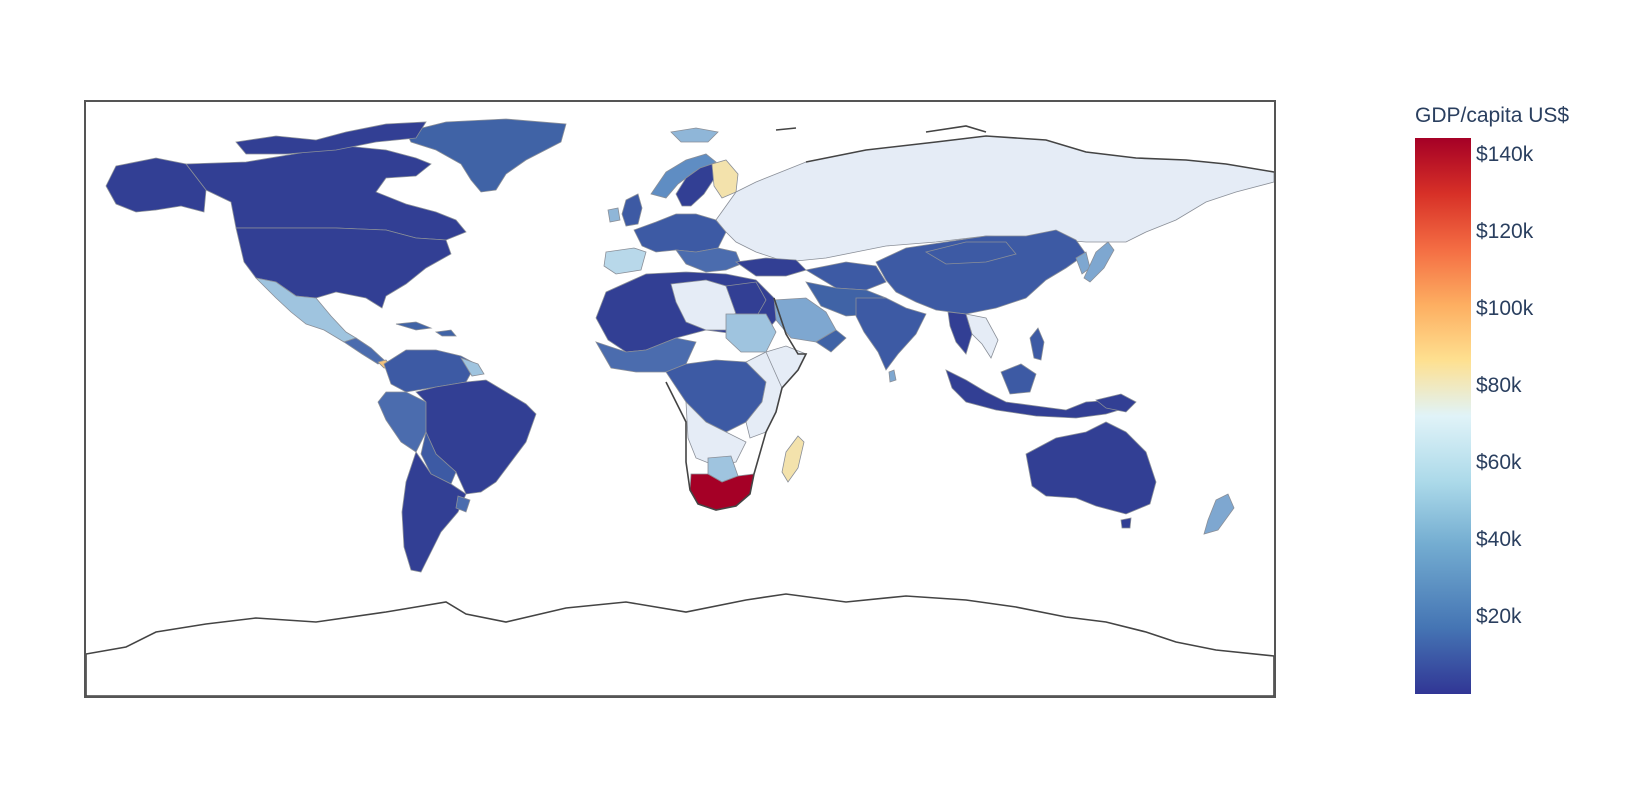  What do you see at coordinates (1499, 539) in the screenshot?
I see `colorbar-tick: $40k` at bounding box center [1499, 539].